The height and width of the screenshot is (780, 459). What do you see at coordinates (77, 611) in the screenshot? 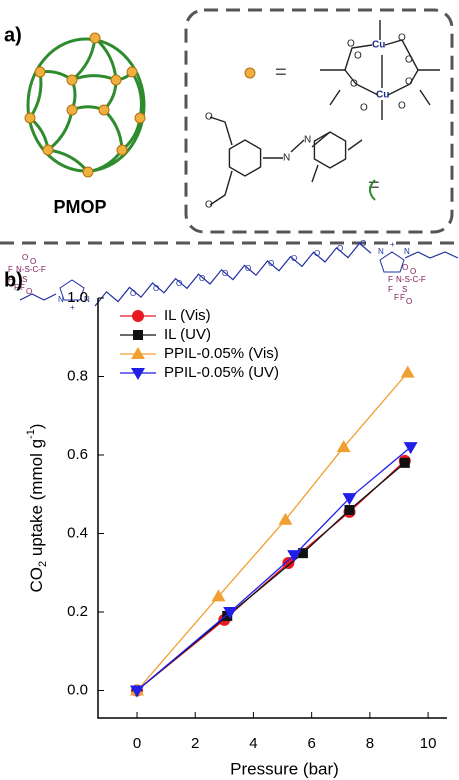
I see `y-tick-label: 0.2` at bounding box center [77, 611].